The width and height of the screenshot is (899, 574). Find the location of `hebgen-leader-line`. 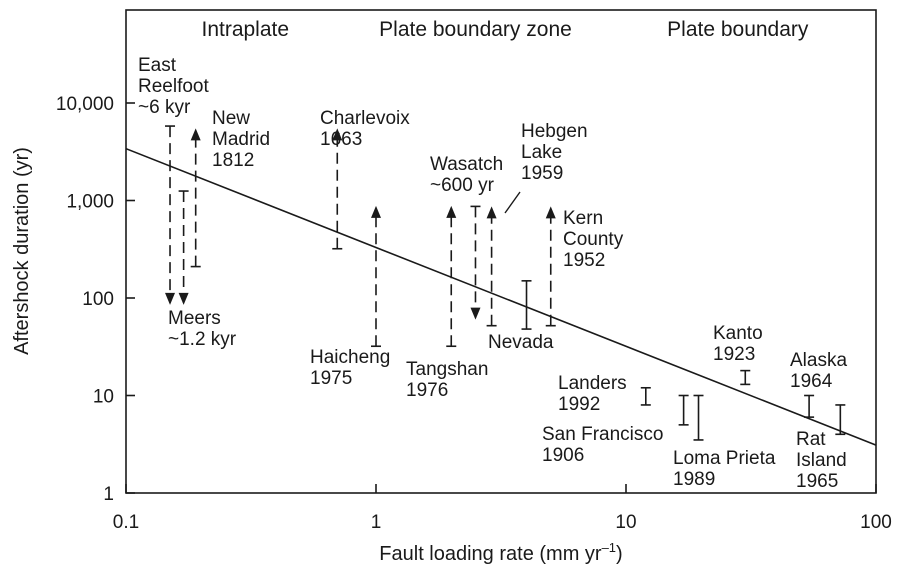

hebgen-leader-line is located at coordinates (512, 202).